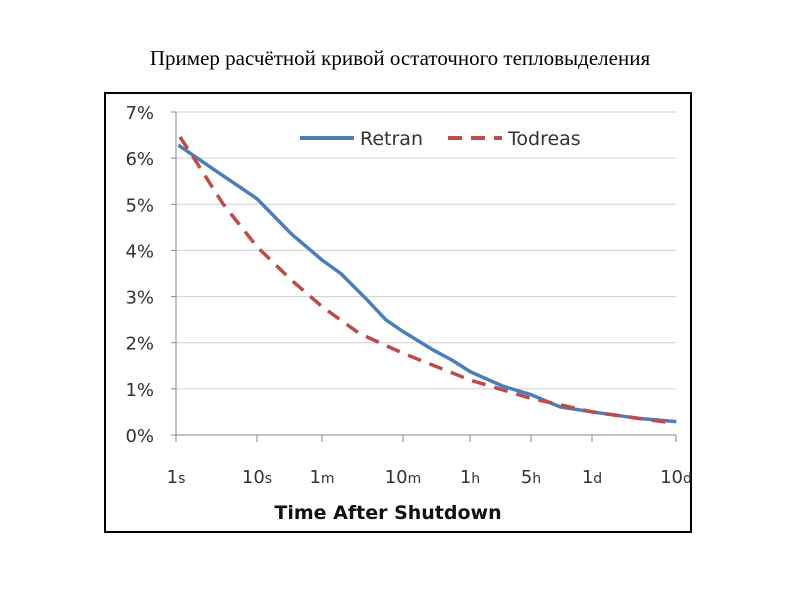  I want to click on x-tick-label: 1m, so click(321, 477).